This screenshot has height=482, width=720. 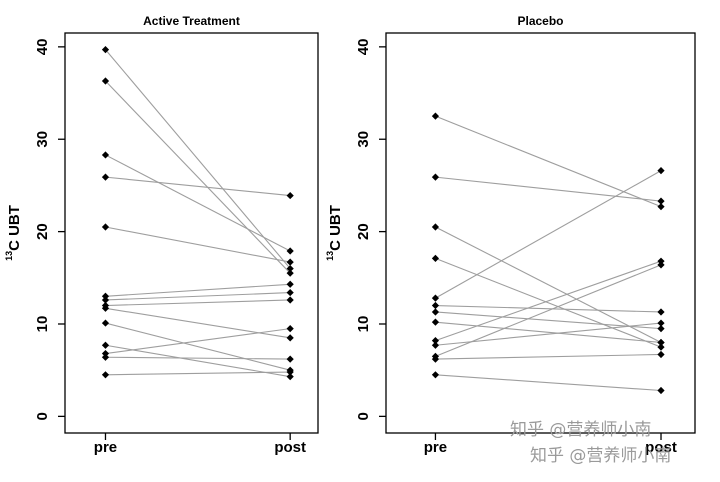 What do you see at coordinates (191, 21) in the screenshot?
I see `panel-title: Active Treatment` at bounding box center [191, 21].